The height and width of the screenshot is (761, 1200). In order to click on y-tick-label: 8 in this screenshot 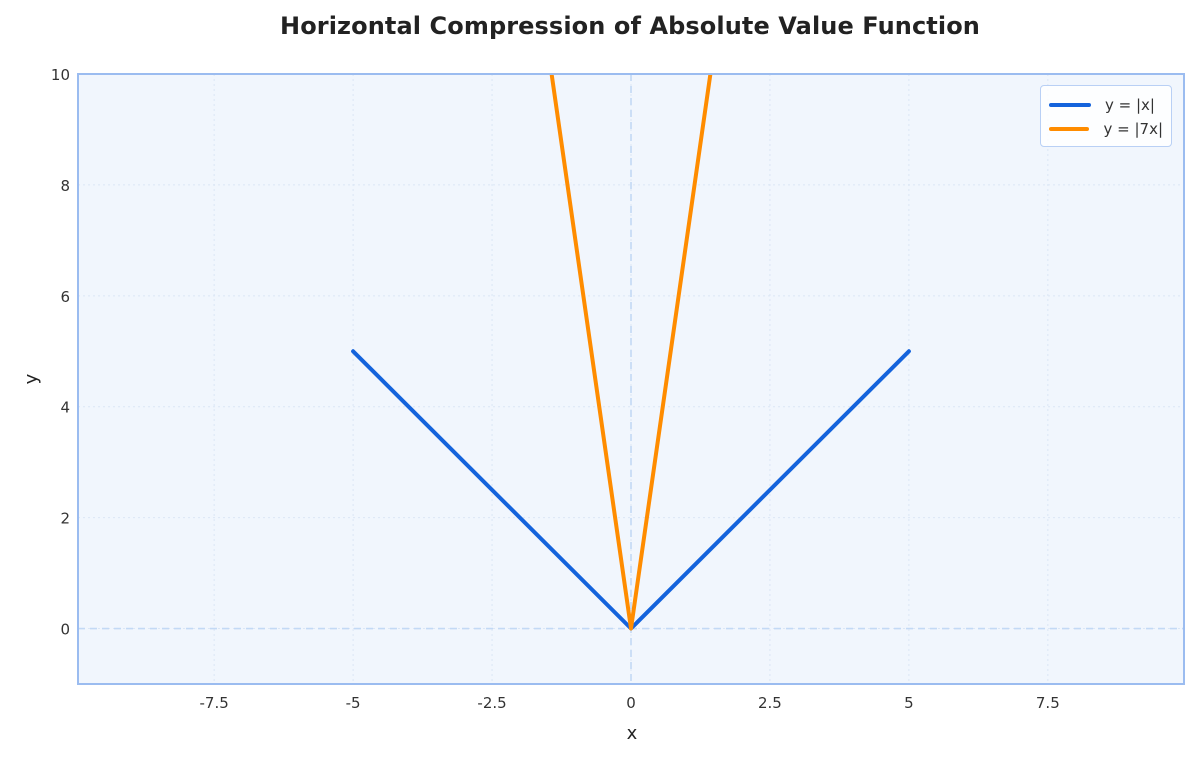, I will do `click(65, 186)`.